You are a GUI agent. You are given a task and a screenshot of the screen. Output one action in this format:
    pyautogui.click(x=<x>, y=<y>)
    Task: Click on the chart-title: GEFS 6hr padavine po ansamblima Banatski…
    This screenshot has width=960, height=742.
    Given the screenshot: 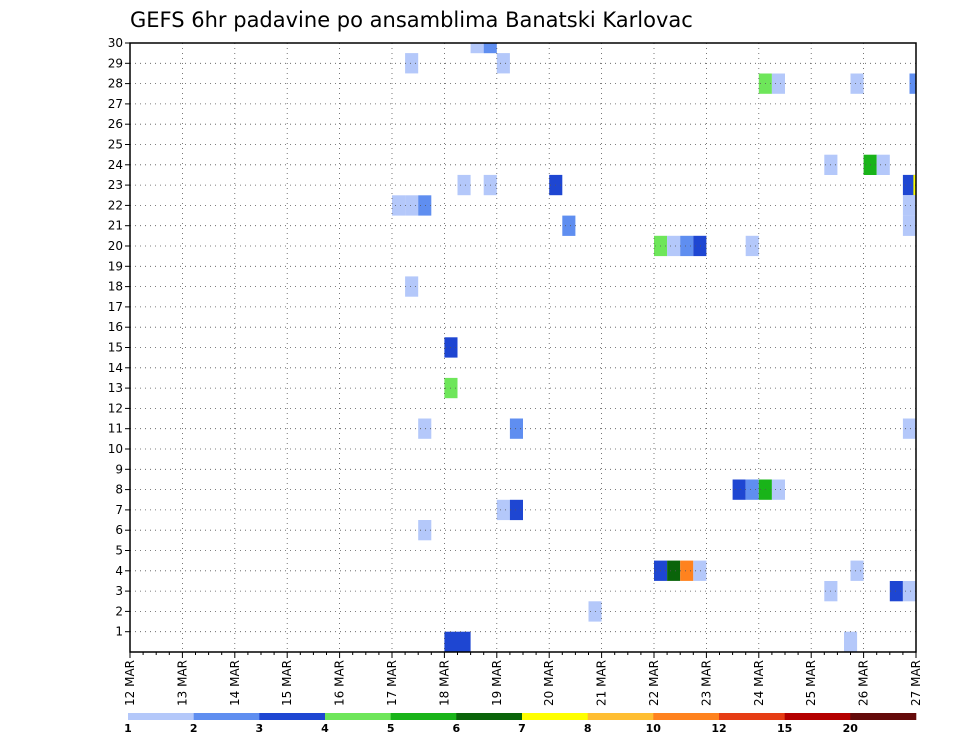 What is the action you would take?
    pyautogui.click(x=411, y=20)
    